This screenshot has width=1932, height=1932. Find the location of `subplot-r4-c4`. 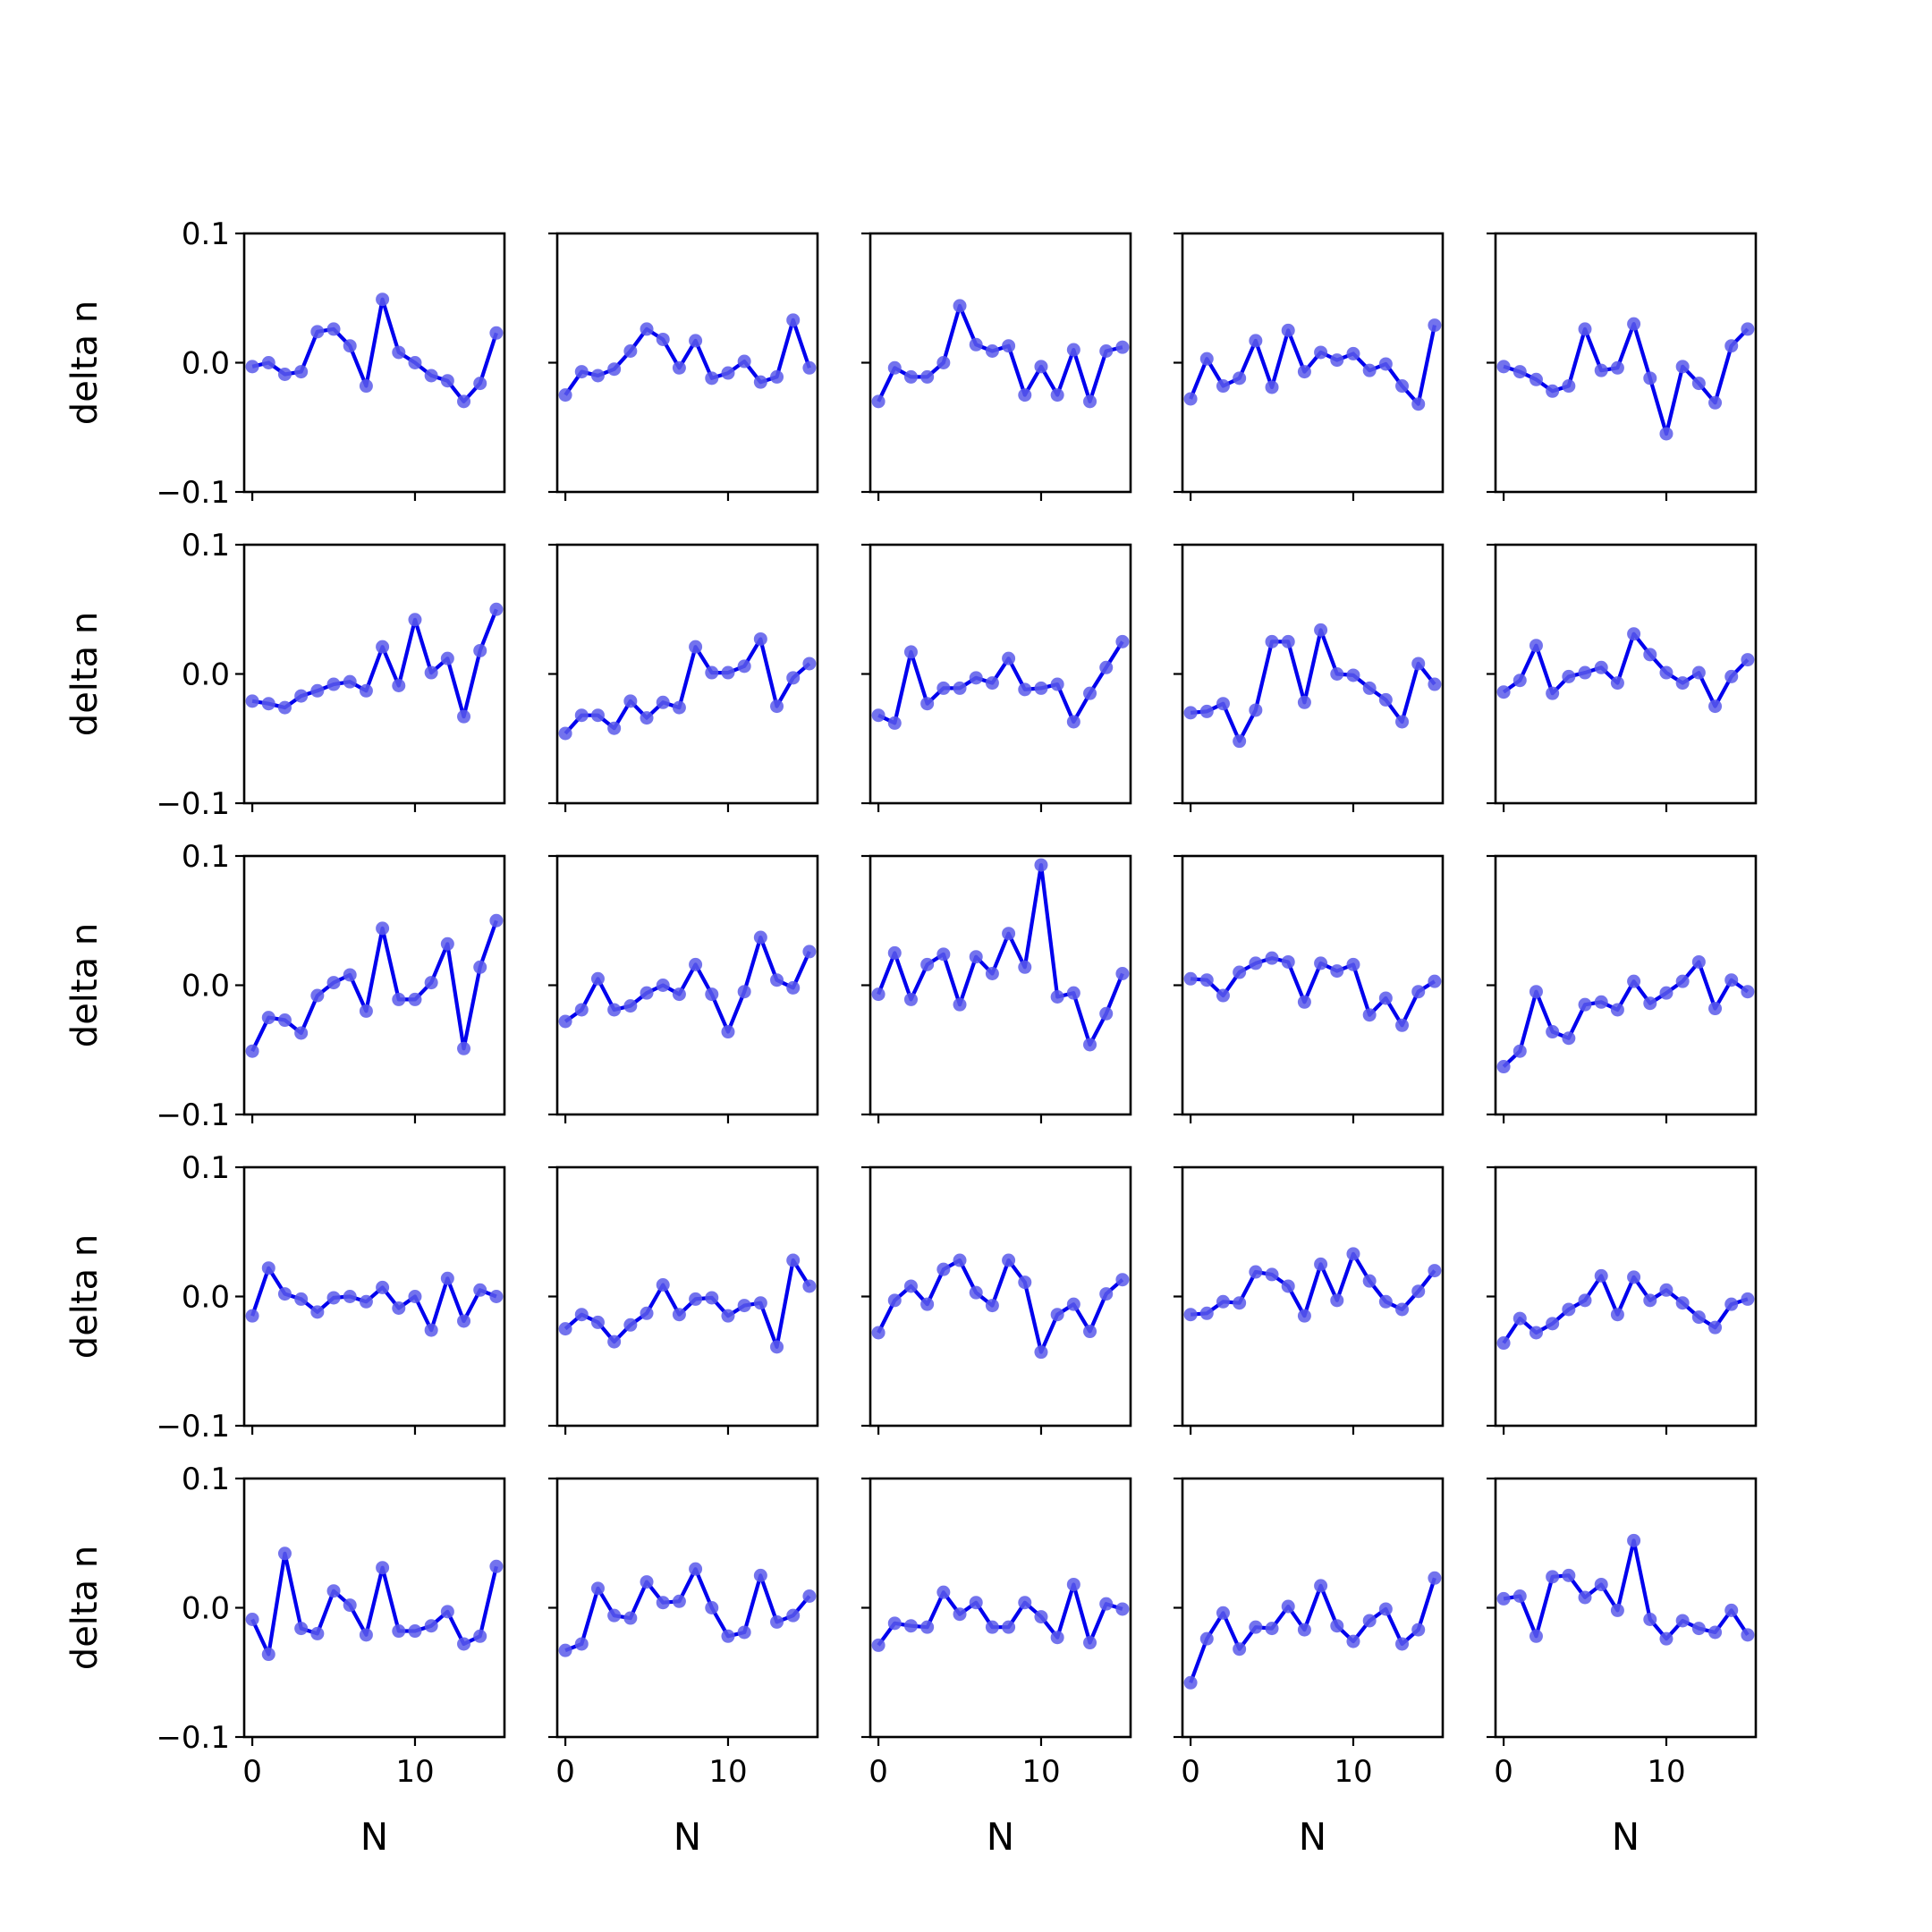

subplot-r4-c4 is located at coordinates (1309, 1300).